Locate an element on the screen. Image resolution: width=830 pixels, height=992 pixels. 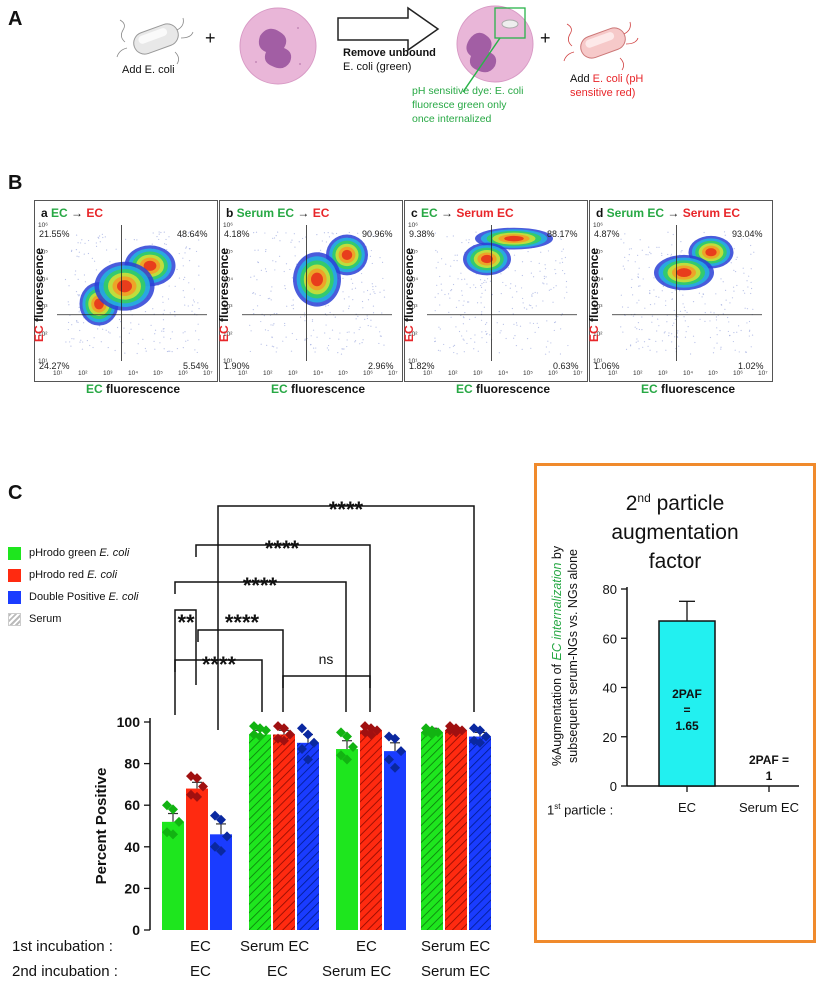
bar-annotation-1: 2PAF is located at coordinates (687, 694).